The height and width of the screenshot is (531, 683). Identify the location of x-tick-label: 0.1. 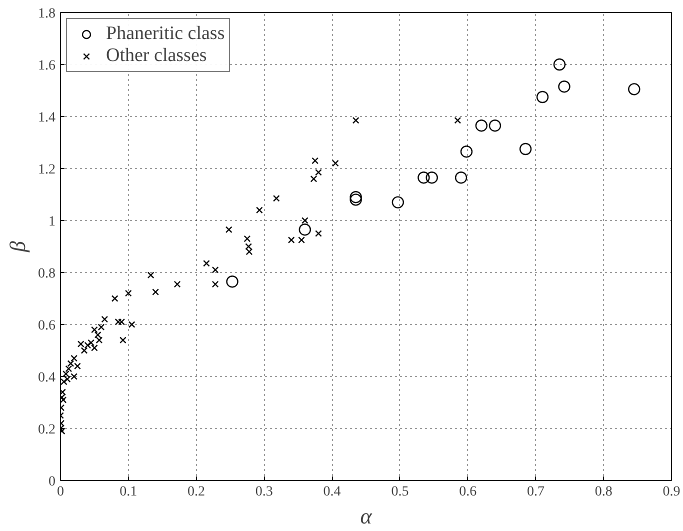
(129, 492).